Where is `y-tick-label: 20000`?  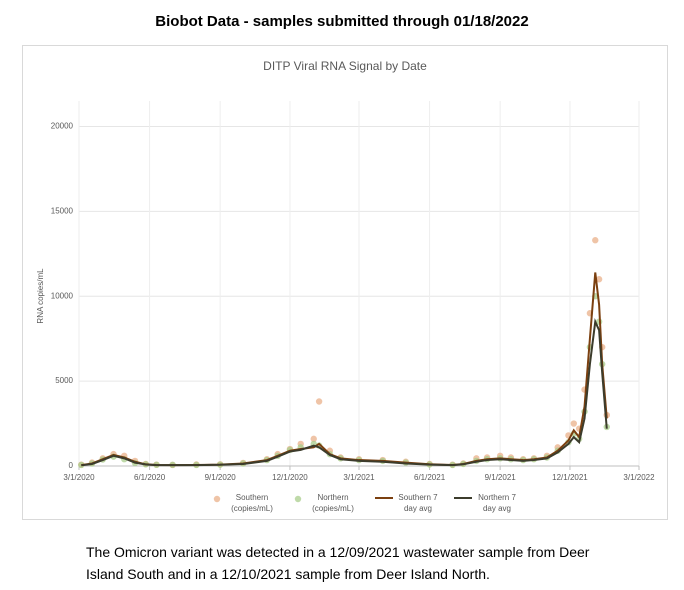 y-tick-label: 20000 is located at coordinates (62, 126).